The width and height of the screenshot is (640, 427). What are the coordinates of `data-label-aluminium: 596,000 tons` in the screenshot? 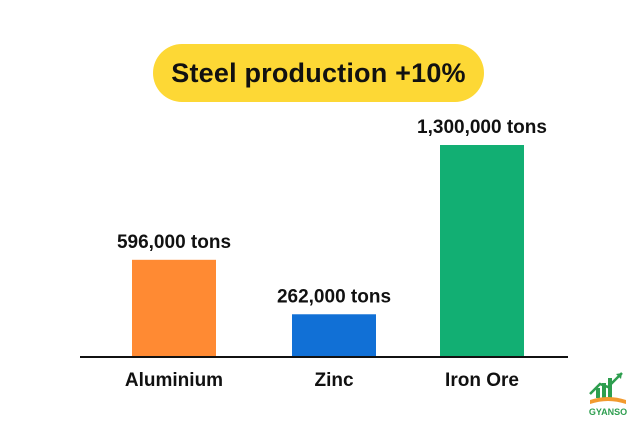 It's located at (174, 242).